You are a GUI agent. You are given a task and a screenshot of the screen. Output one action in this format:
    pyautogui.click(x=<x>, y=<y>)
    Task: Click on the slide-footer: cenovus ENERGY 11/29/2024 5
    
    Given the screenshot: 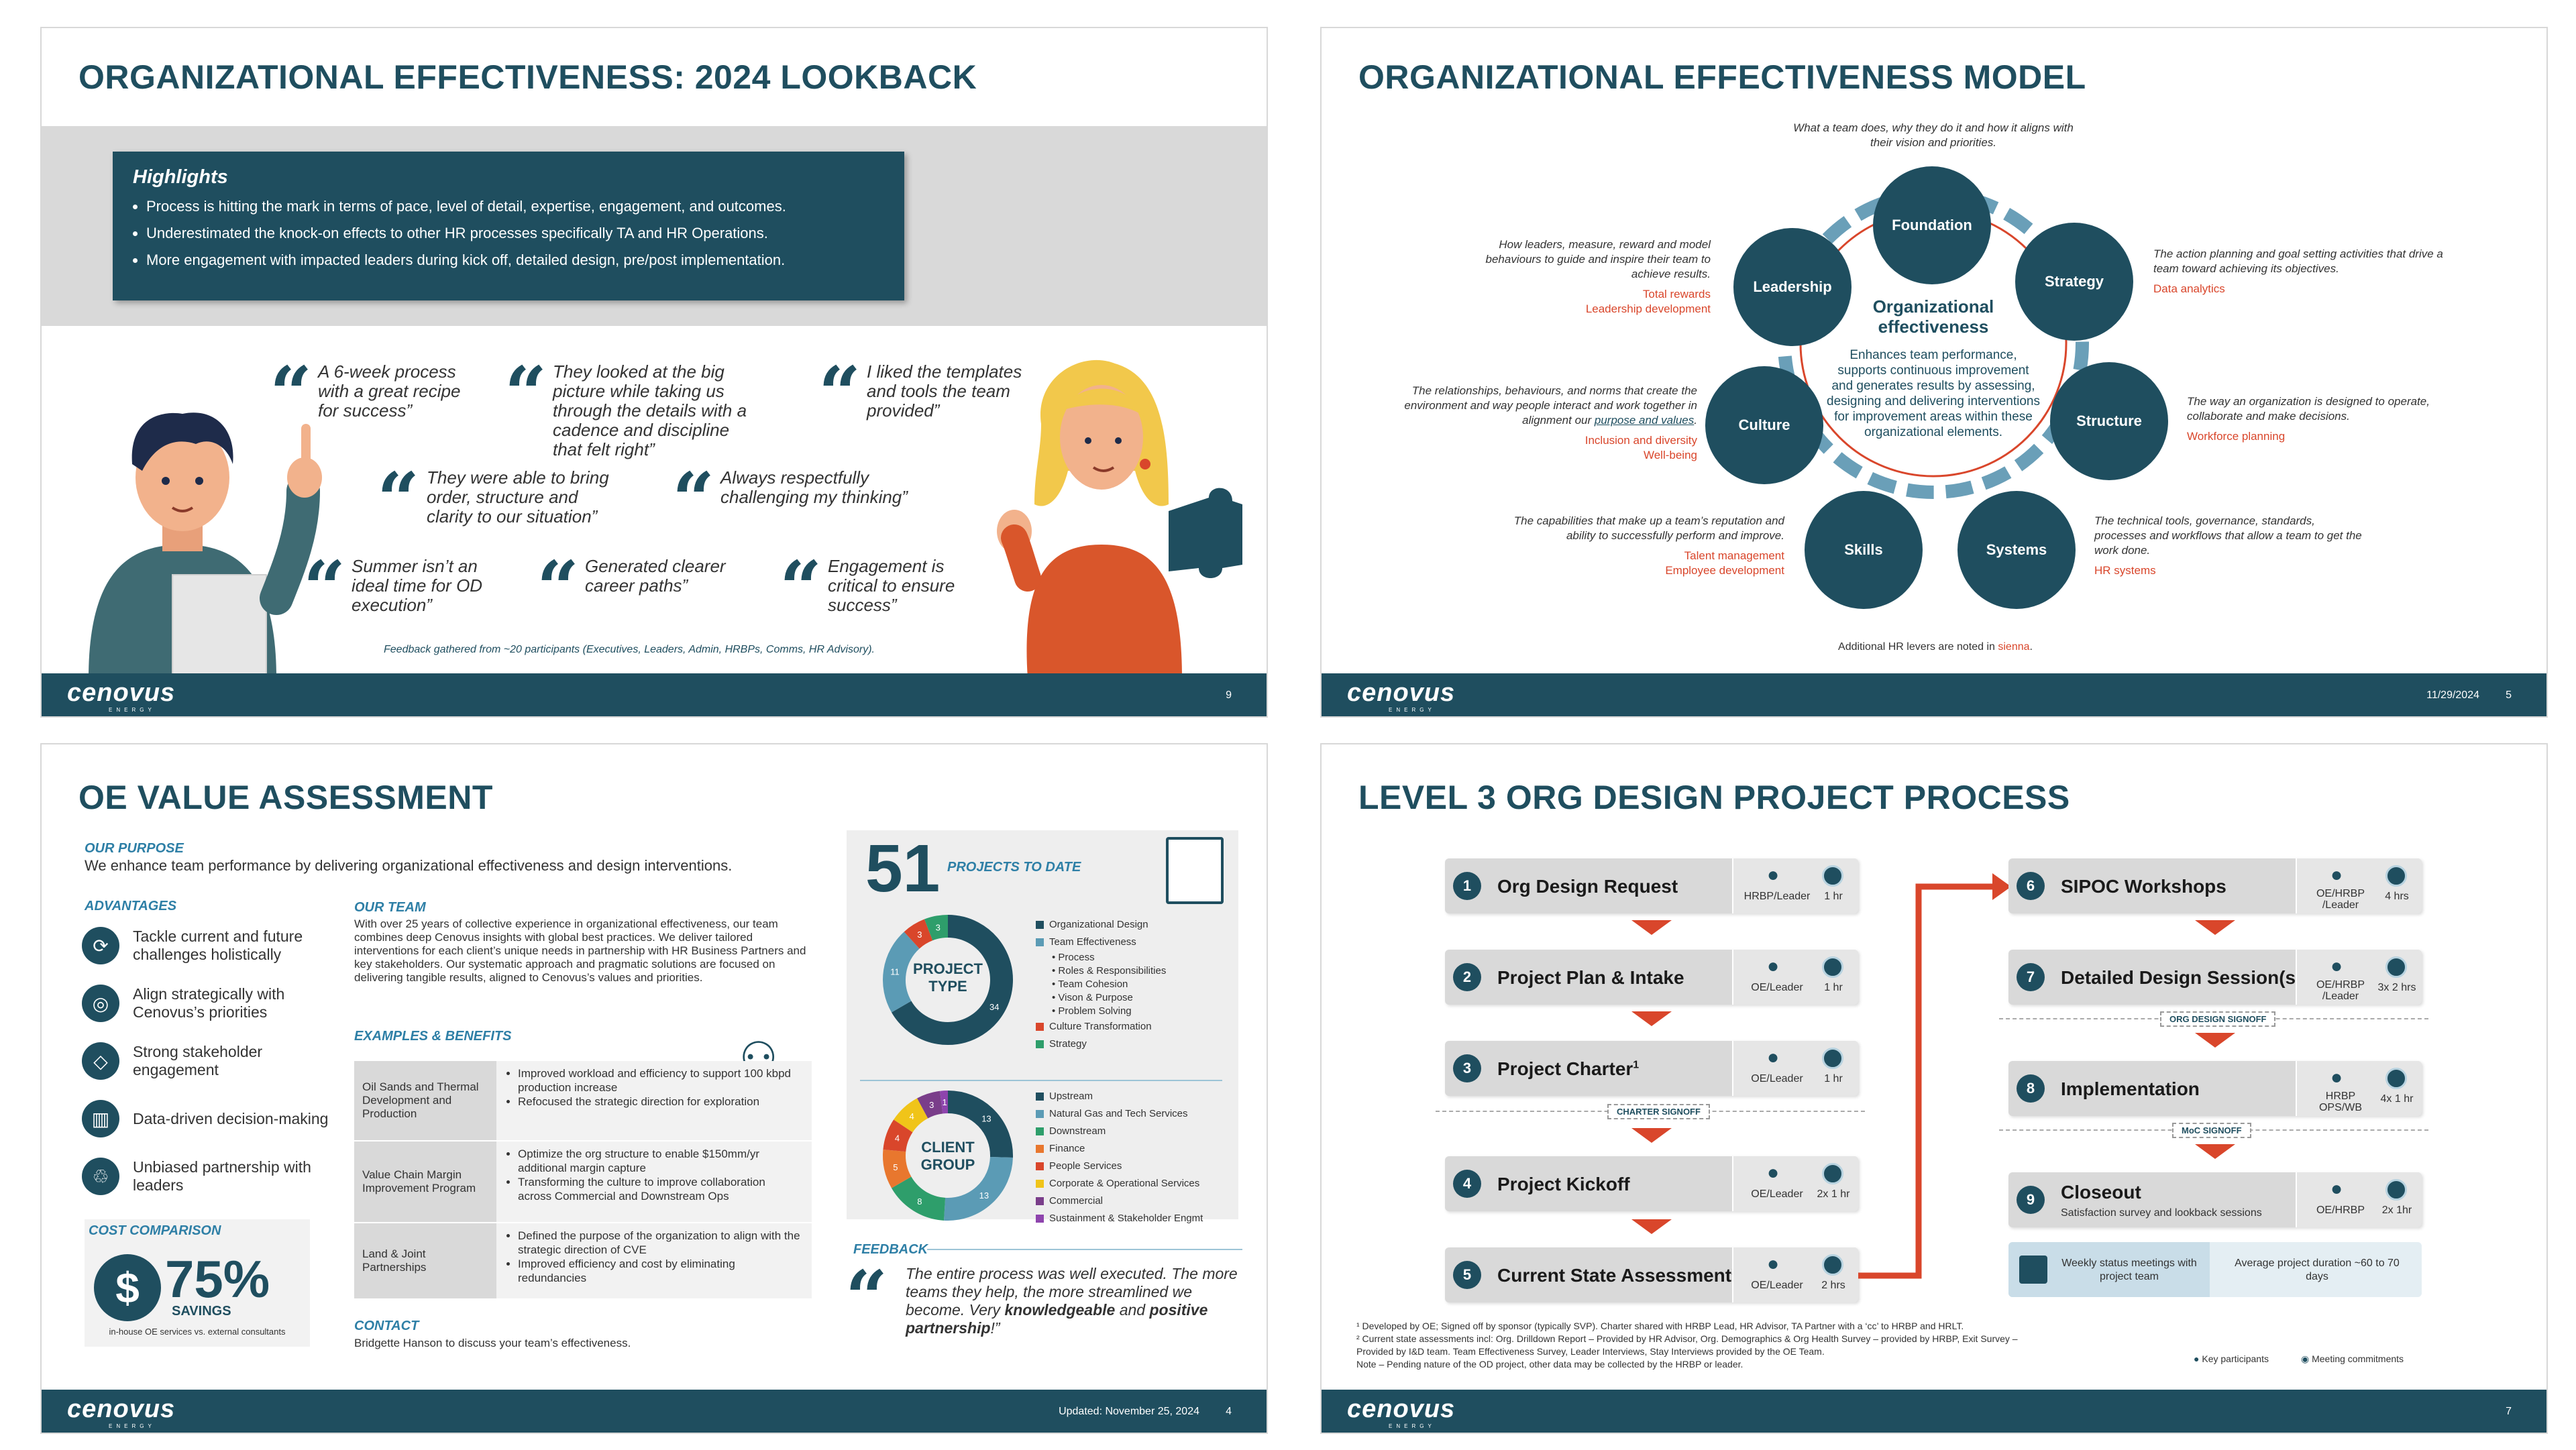 What is the action you would take?
    pyautogui.click(x=1934, y=694)
    